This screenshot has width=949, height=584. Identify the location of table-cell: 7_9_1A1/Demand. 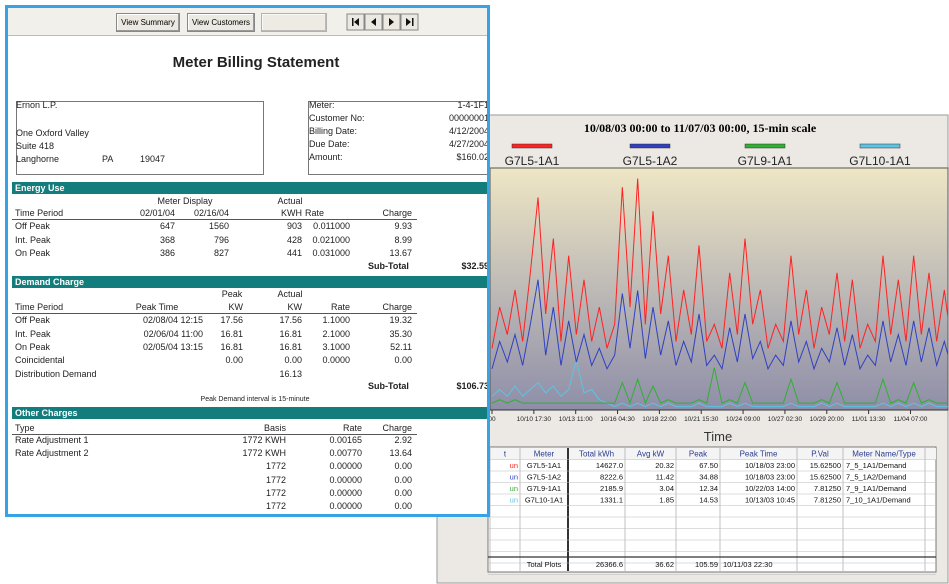
(876, 488).